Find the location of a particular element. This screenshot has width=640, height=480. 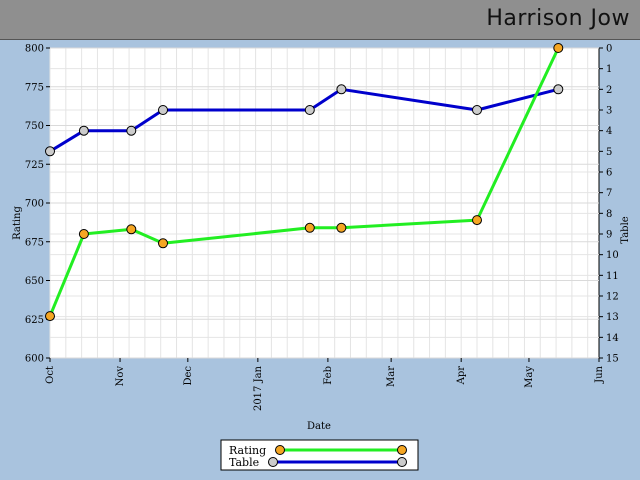

x-tick-label: 2017 Jan is located at coordinates (258, 388).